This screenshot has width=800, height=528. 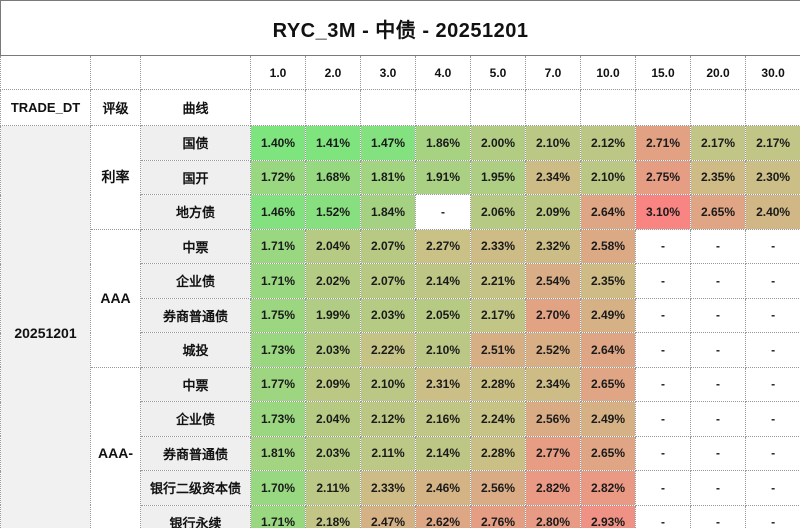 What do you see at coordinates (278, 212) in the screenshot?
I see `value-cell: 1.46%` at bounding box center [278, 212].